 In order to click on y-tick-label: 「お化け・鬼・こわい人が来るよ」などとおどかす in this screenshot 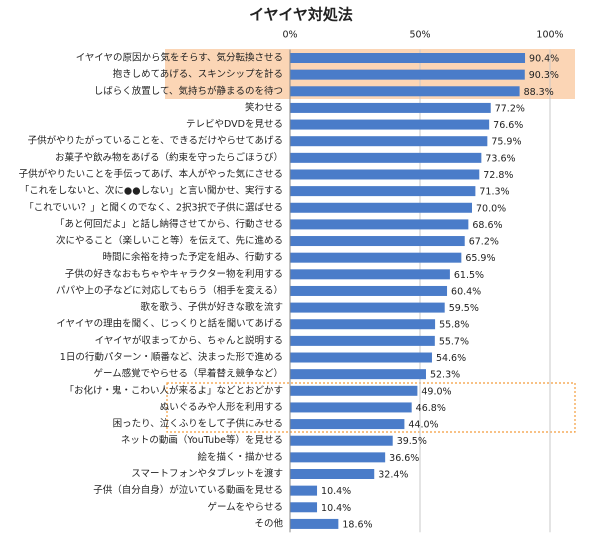, I will do `click(173, 390)`.